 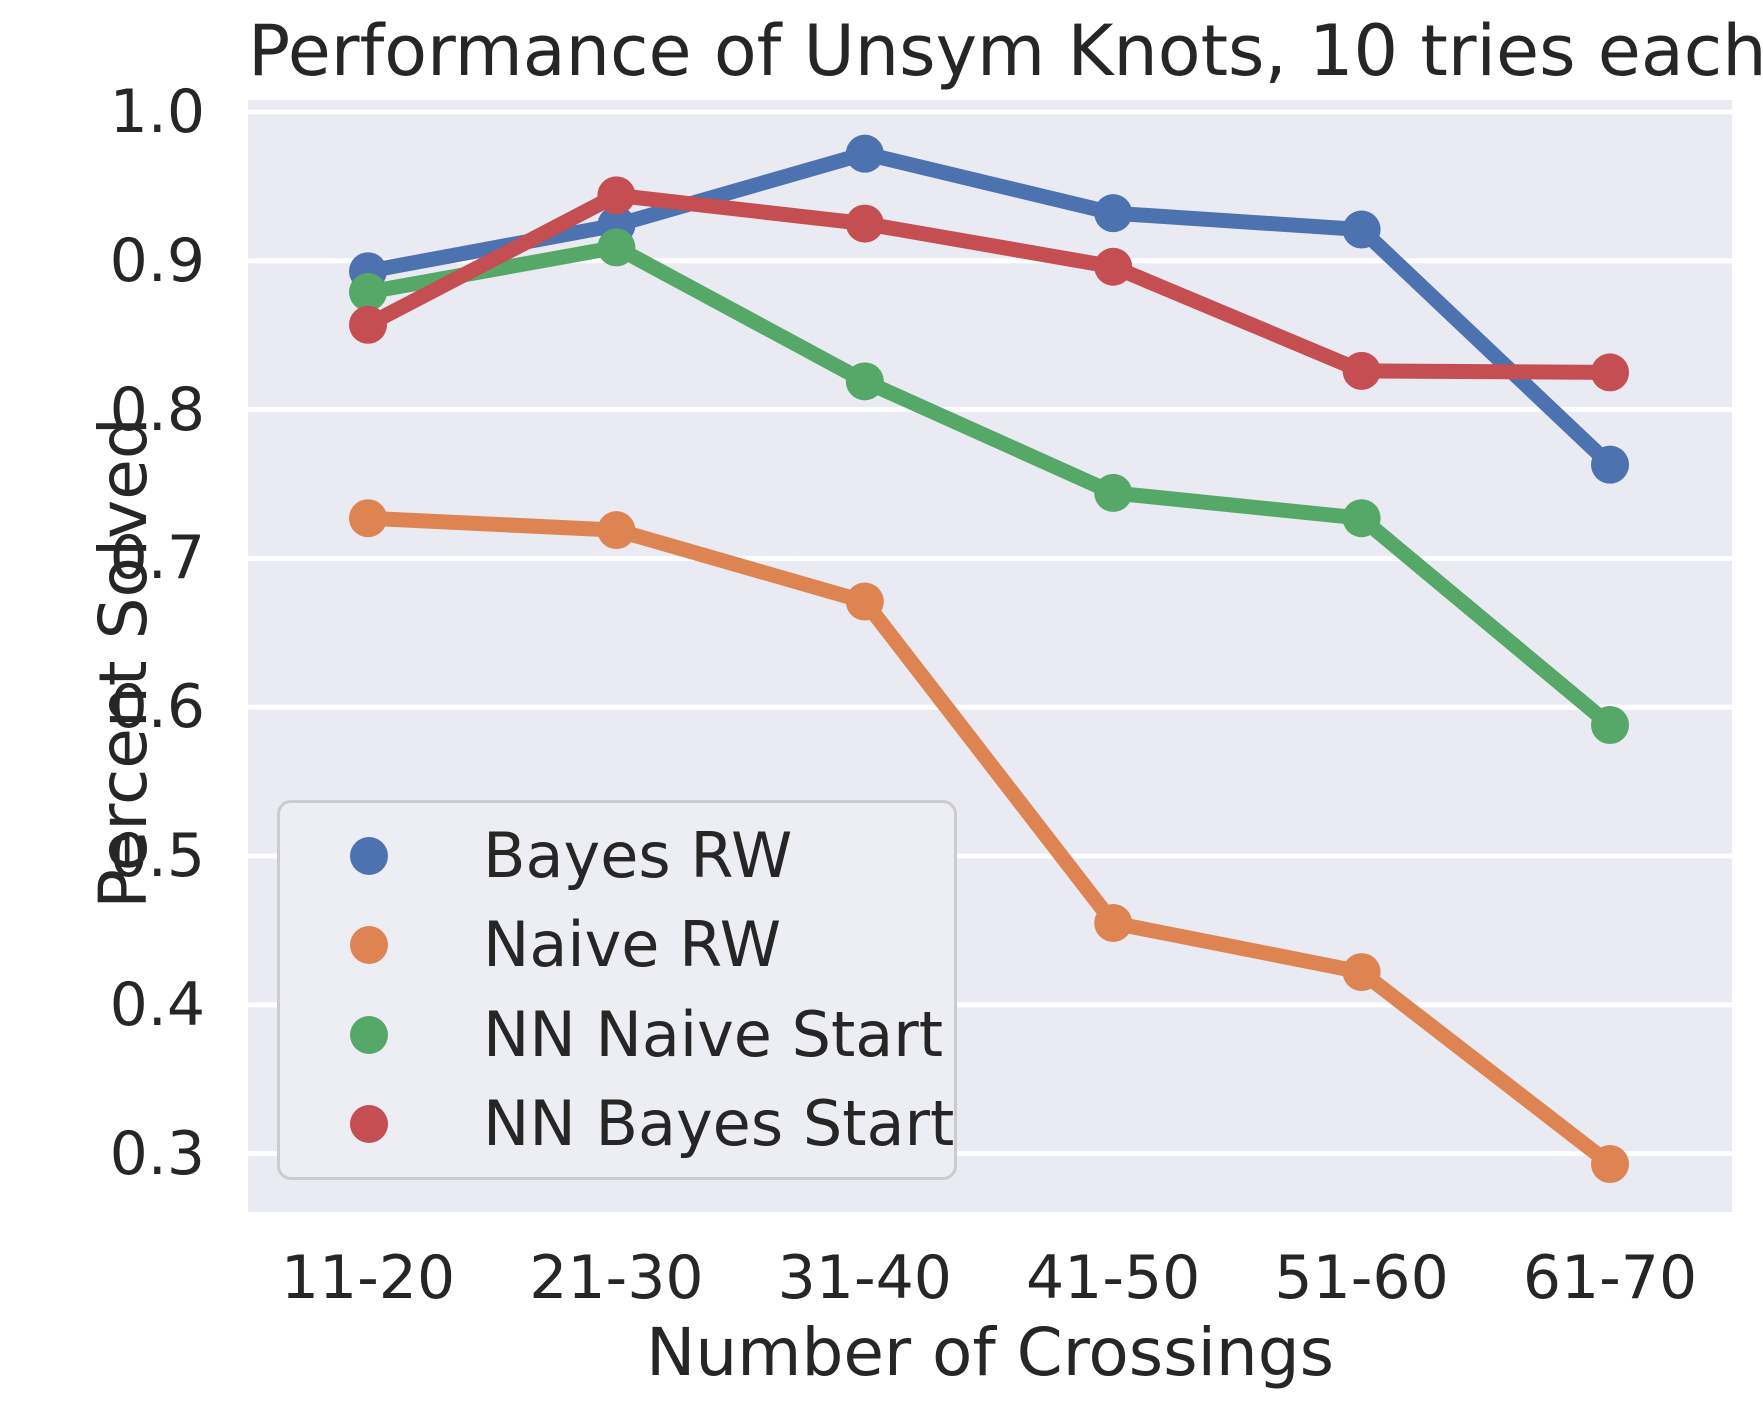 What do you see at coordinates (632, 945) in the screenshot?
I see `legend-label: Naive RW` at bounding box center [632, 945].